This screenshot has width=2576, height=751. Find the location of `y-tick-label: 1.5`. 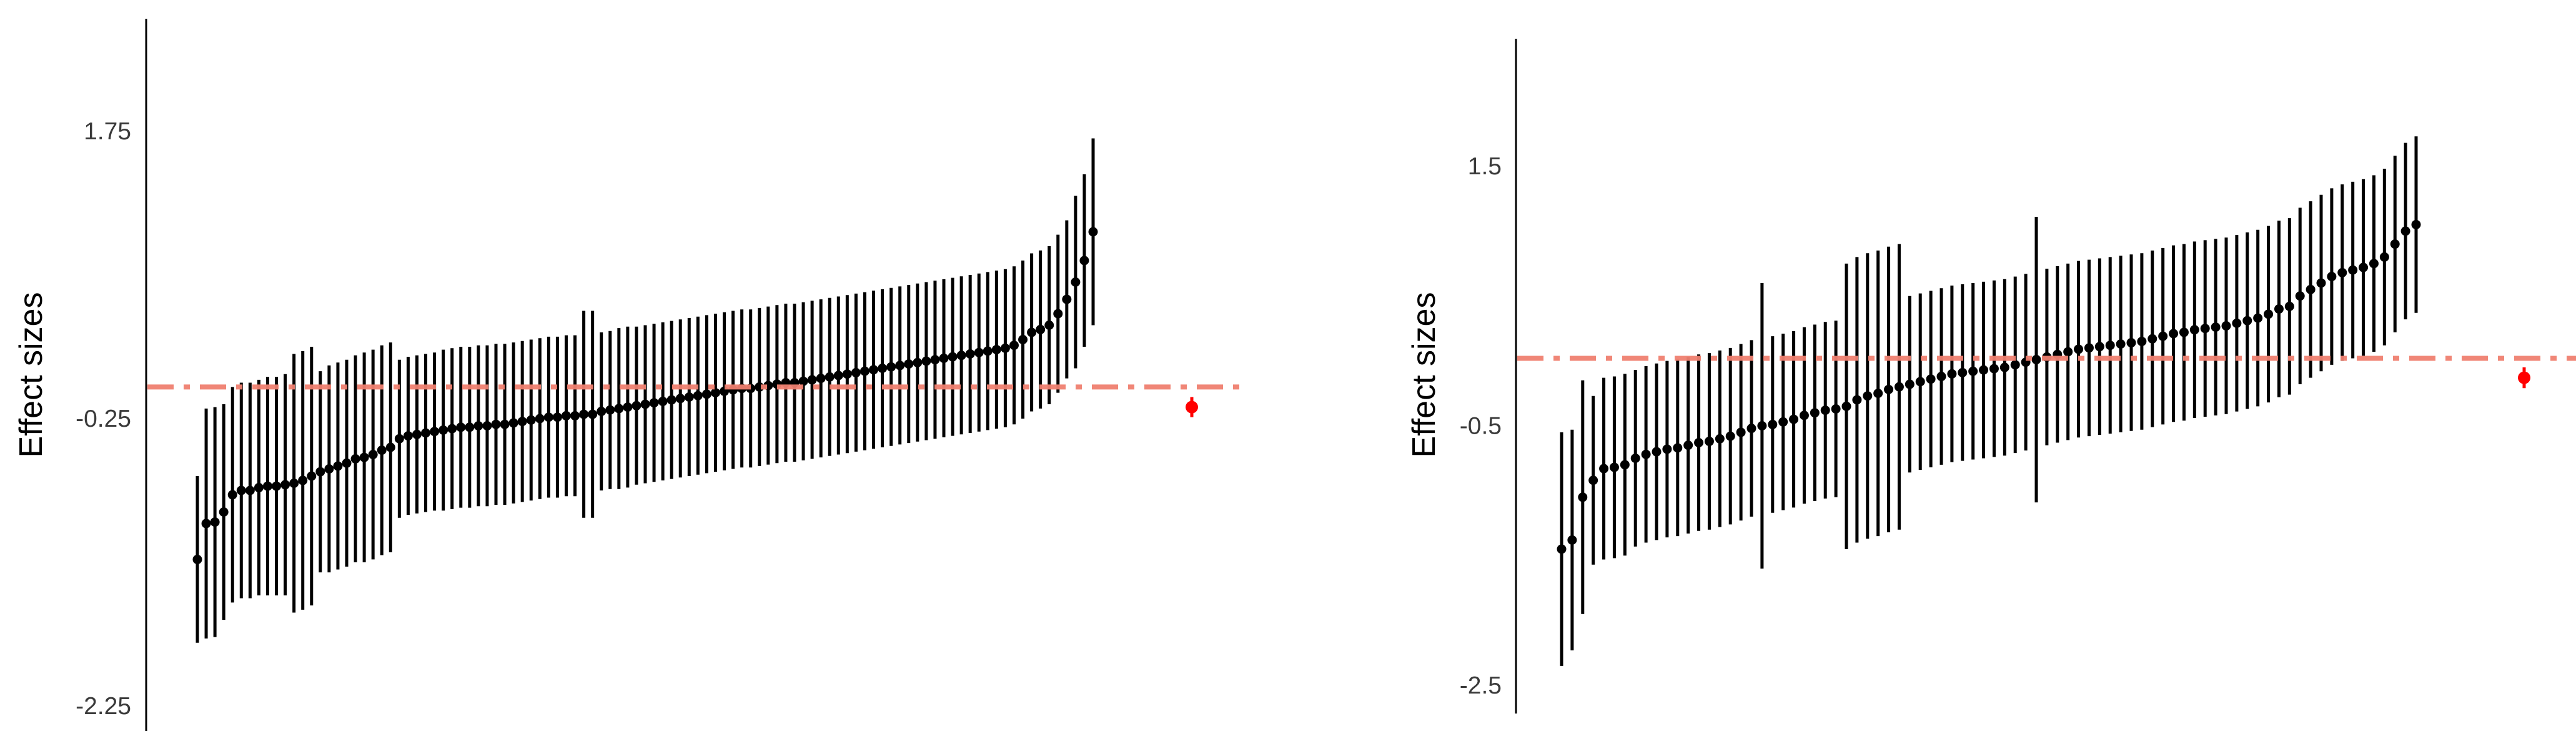

y-tick-label: 1.5 is located at coordinates (1485, 166).